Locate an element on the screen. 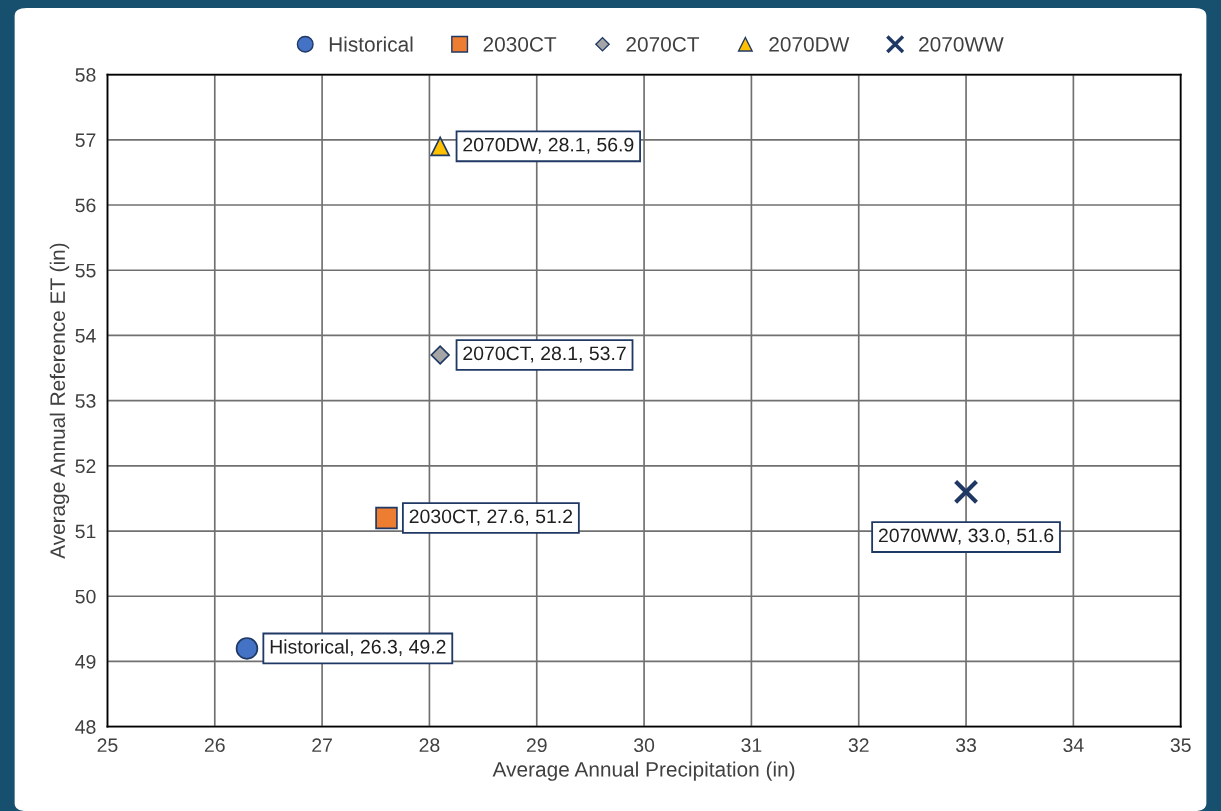 This screenshot has height=811, width=1221. data-label: 2030CT, 27.6, 51.2 is located at coordinates (491, 517).